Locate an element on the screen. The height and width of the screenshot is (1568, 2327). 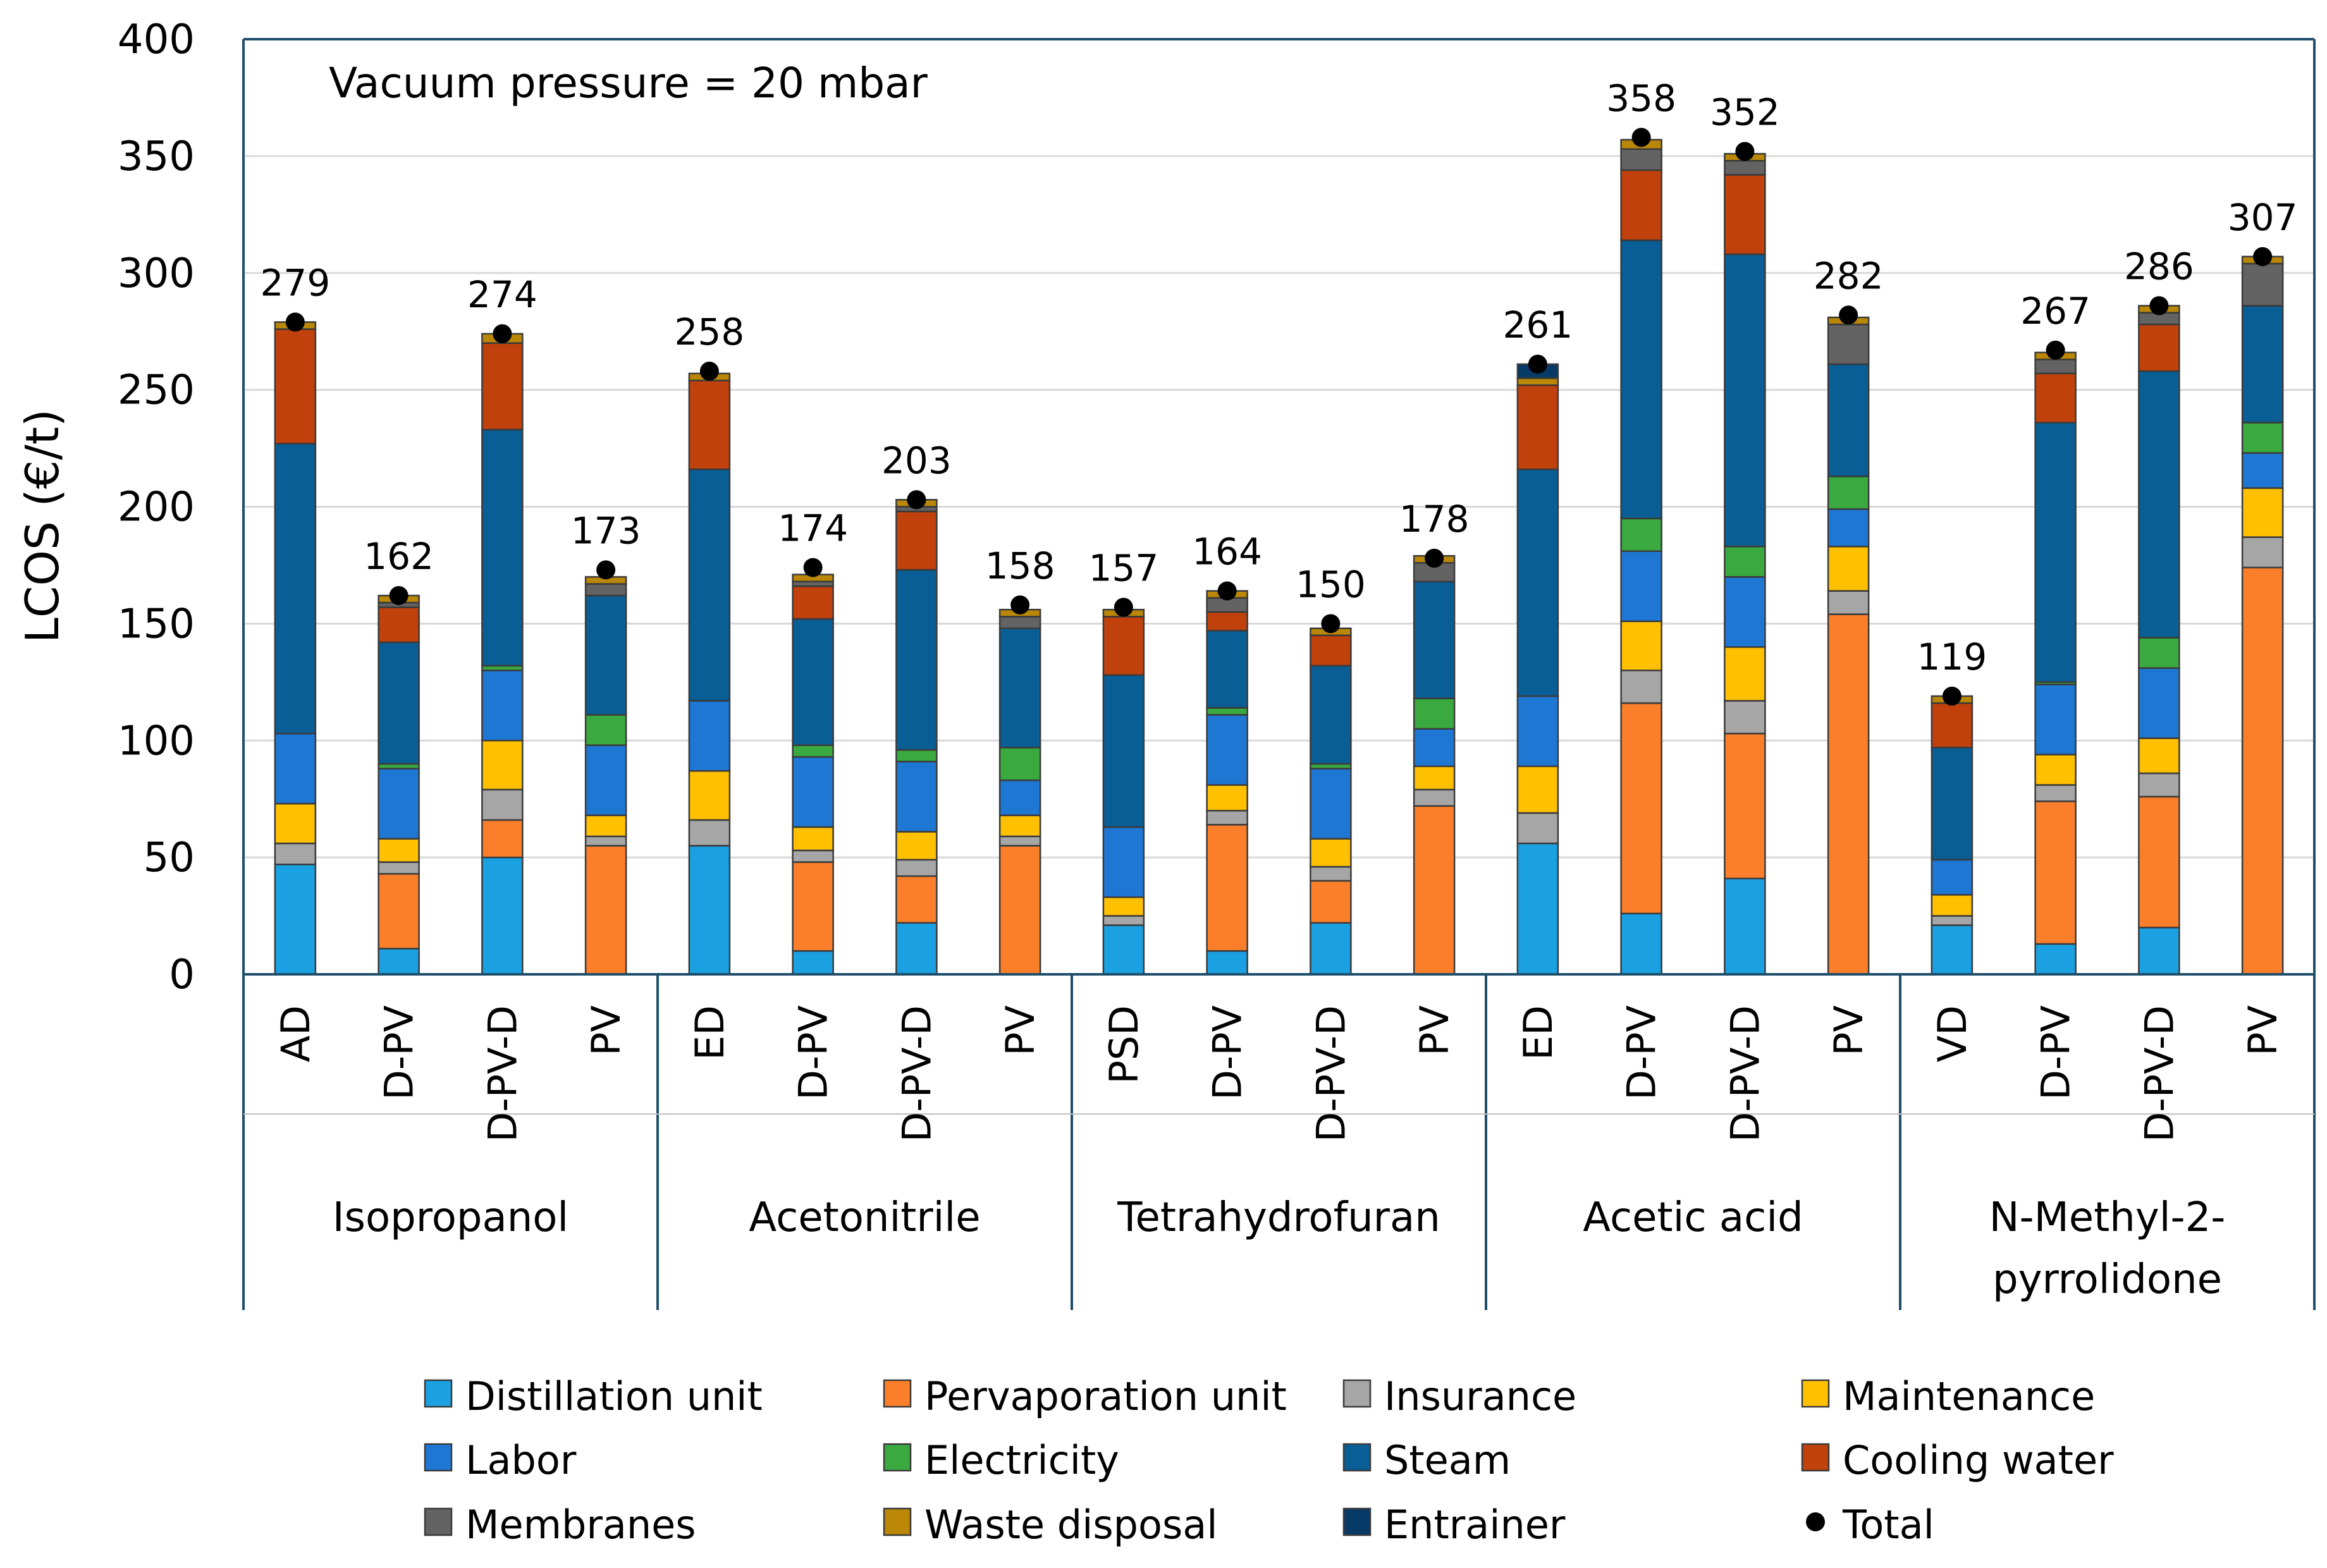
total-data-label: 274 is located at coordinates (502, 294).